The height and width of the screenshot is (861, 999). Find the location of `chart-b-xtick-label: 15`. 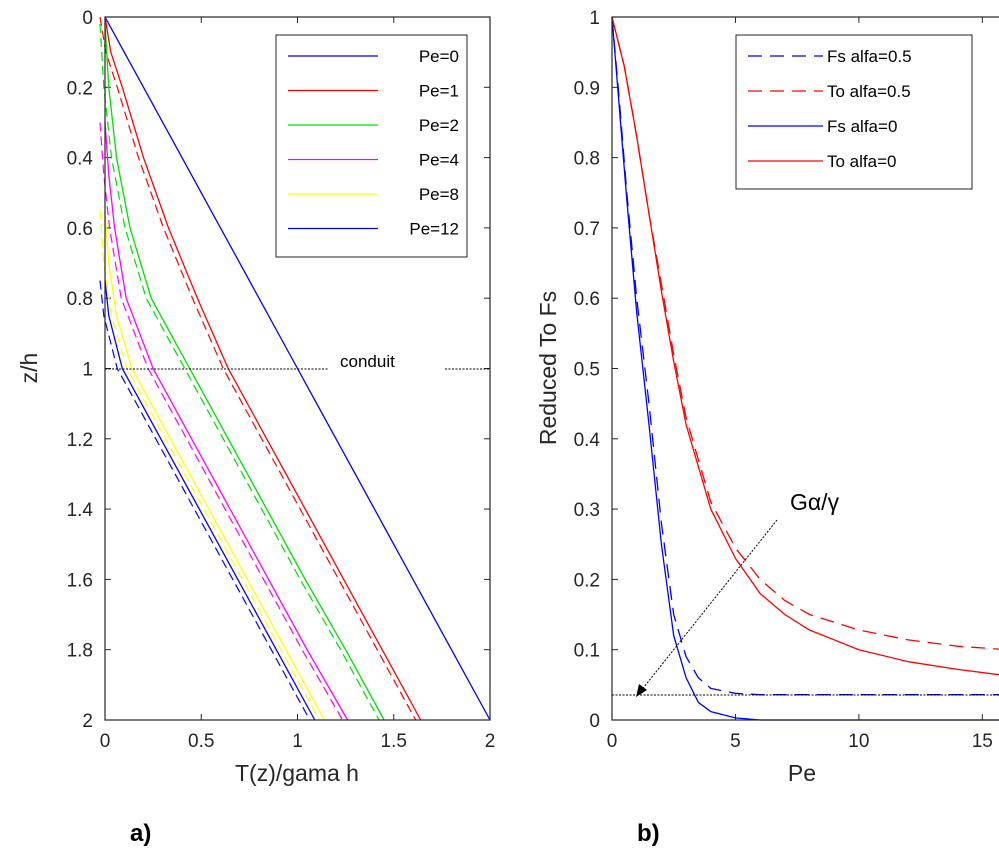

chart-b-xtick-label: 15 is located at coordinates (982, 741).